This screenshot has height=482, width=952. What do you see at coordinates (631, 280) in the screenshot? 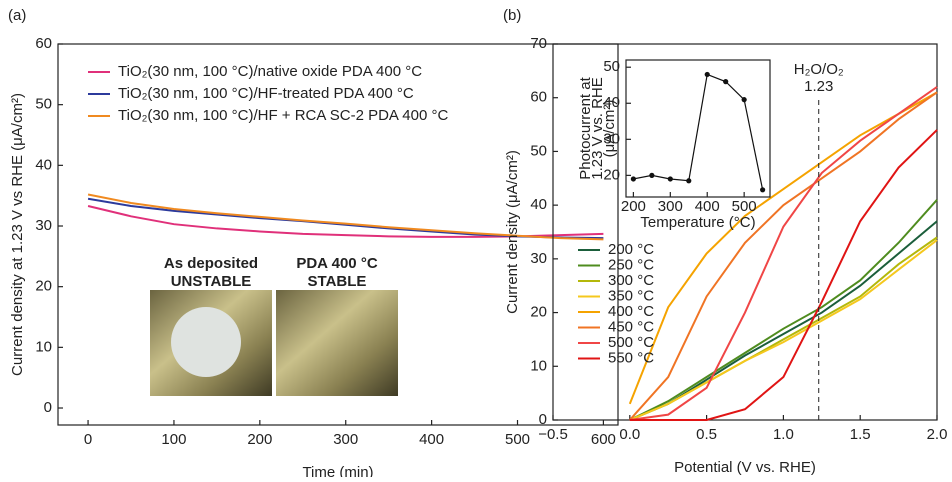
I see `legend-label: 300 °C` at bounding box center [631, 280].